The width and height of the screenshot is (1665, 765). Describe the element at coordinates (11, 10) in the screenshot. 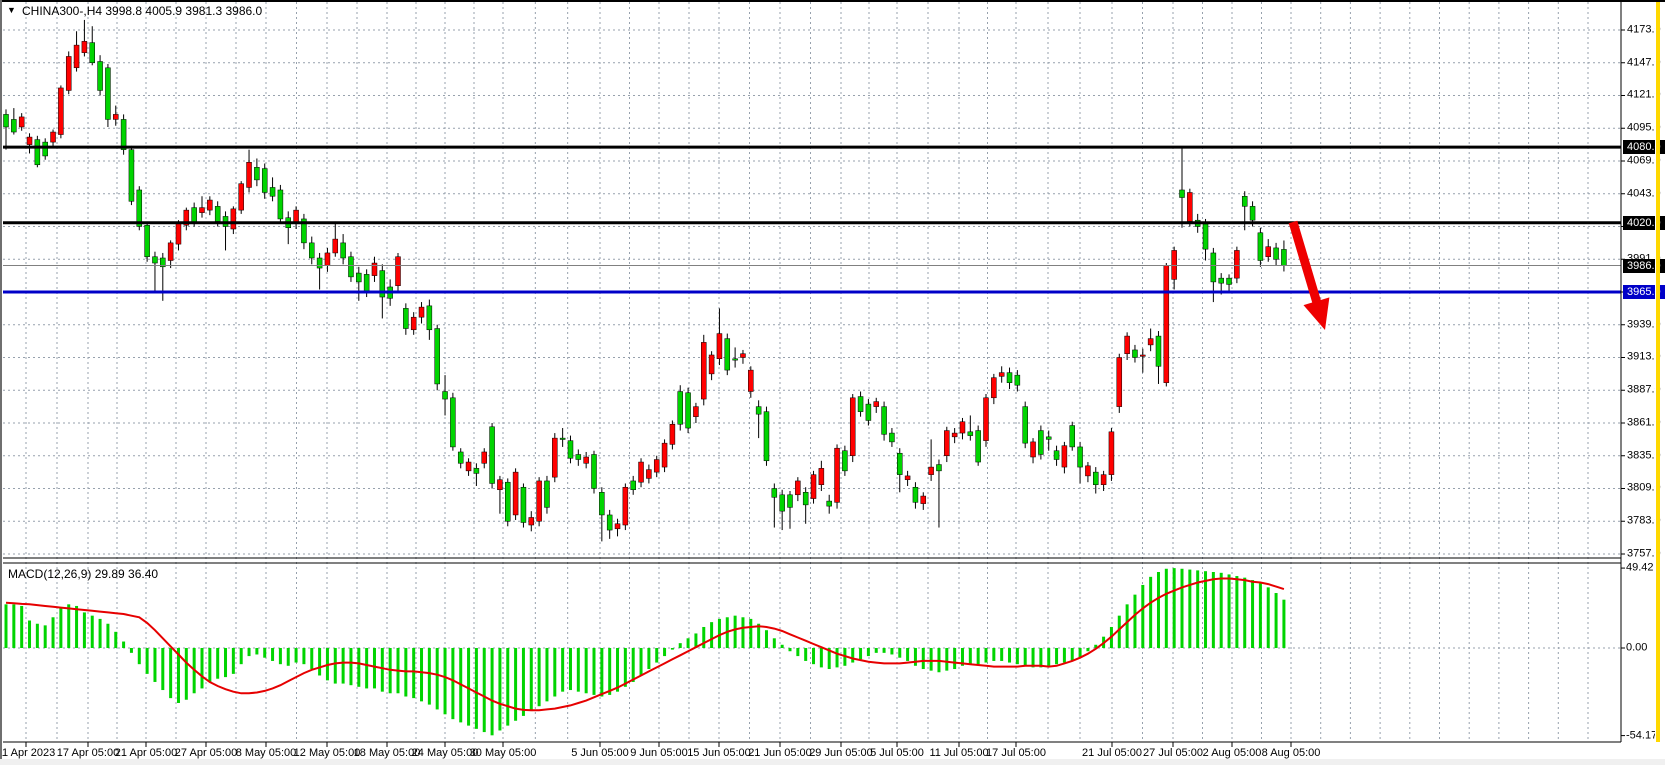

I see `symbol-dropdown-icon: ▼` at that location.